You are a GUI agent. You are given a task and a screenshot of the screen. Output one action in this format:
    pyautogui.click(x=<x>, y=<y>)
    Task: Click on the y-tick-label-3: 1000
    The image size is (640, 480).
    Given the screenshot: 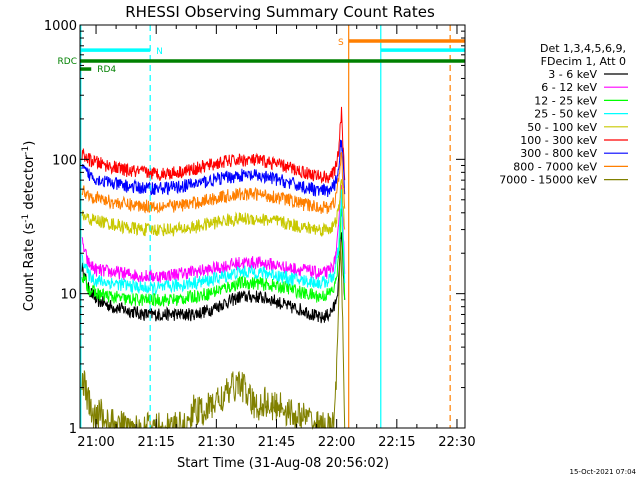 What is the action you would take?
    pyautogui.click(x=60, y=26)
    